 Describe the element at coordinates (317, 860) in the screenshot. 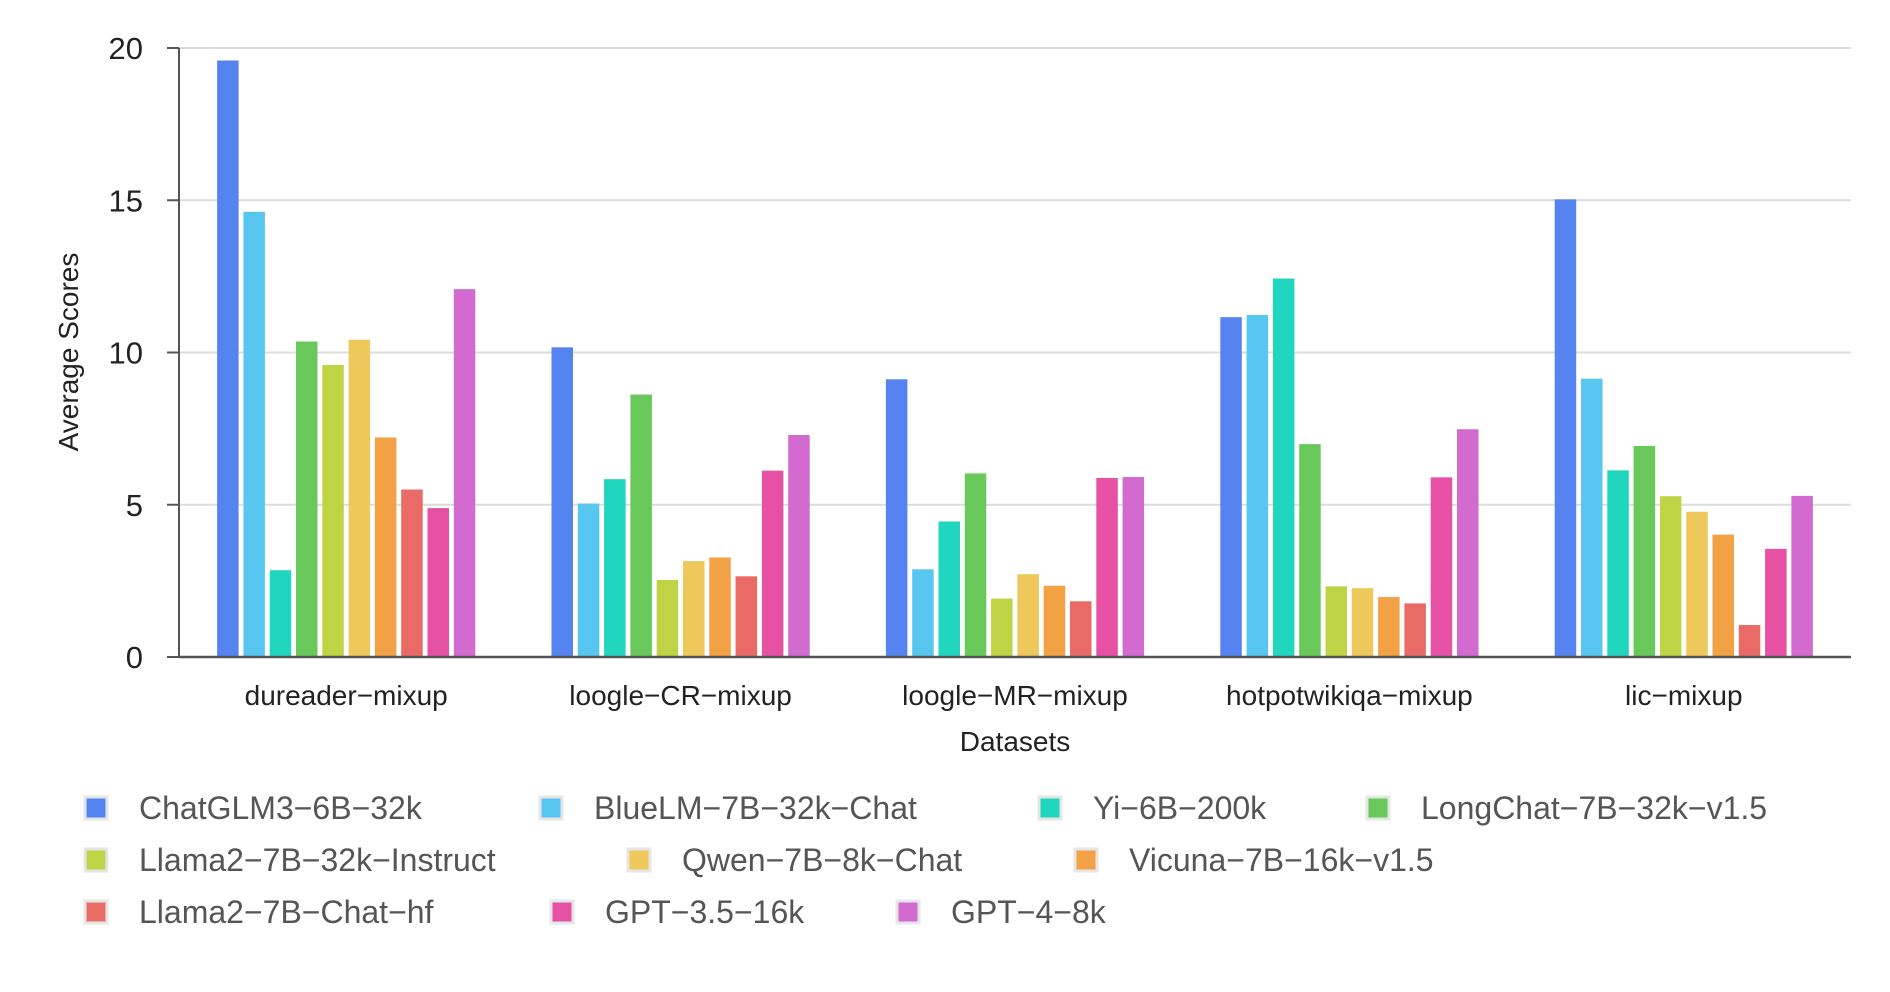

I see `legend-label: Llama2−7B−32k−Instruct` at that location.